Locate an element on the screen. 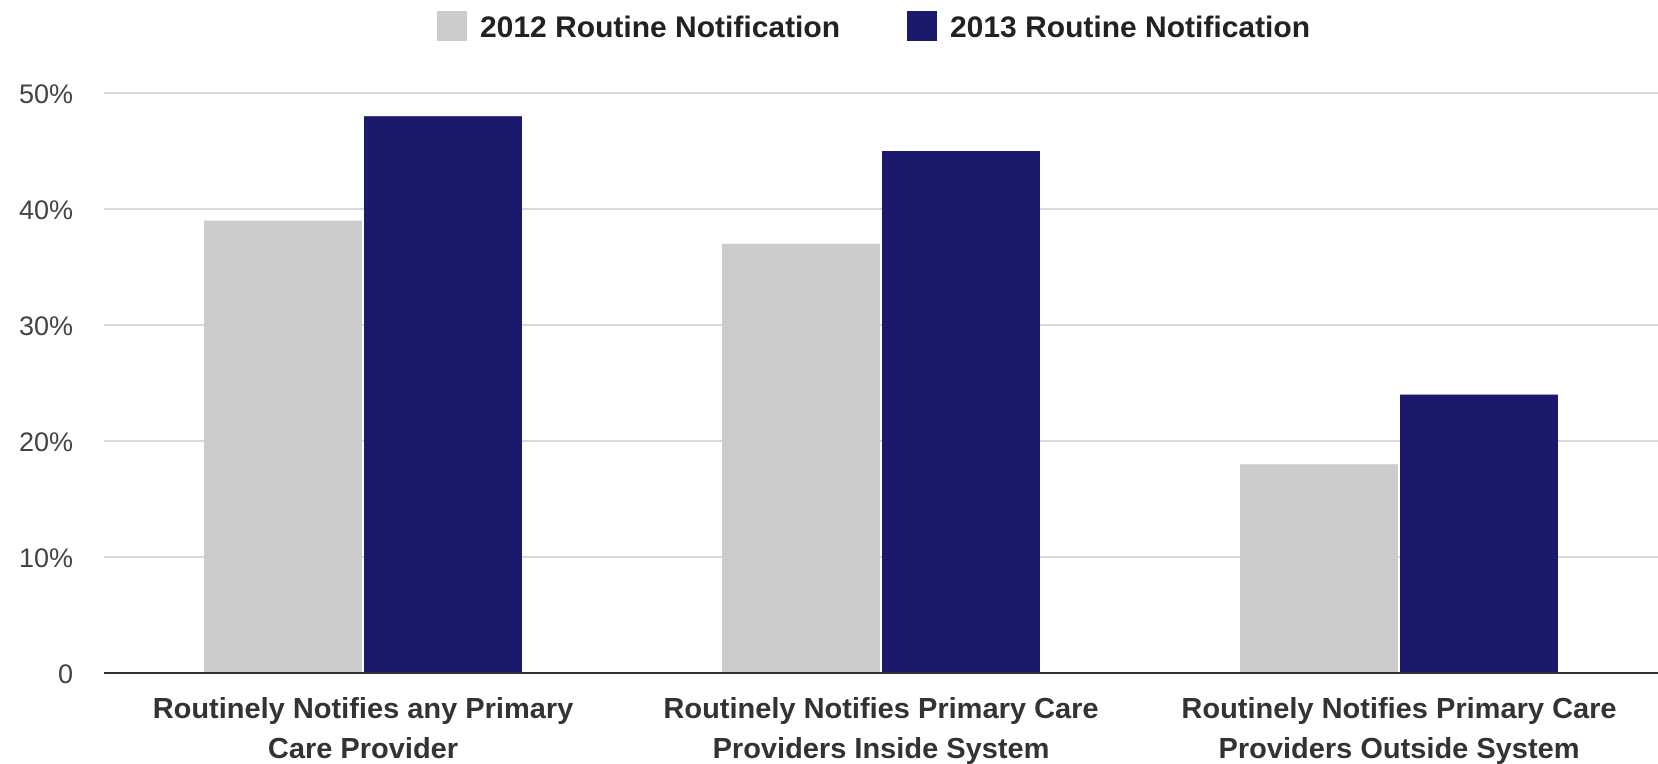  x-category-label-2: Routinely Notifies Primary Care is located at coordinates (880, 709).